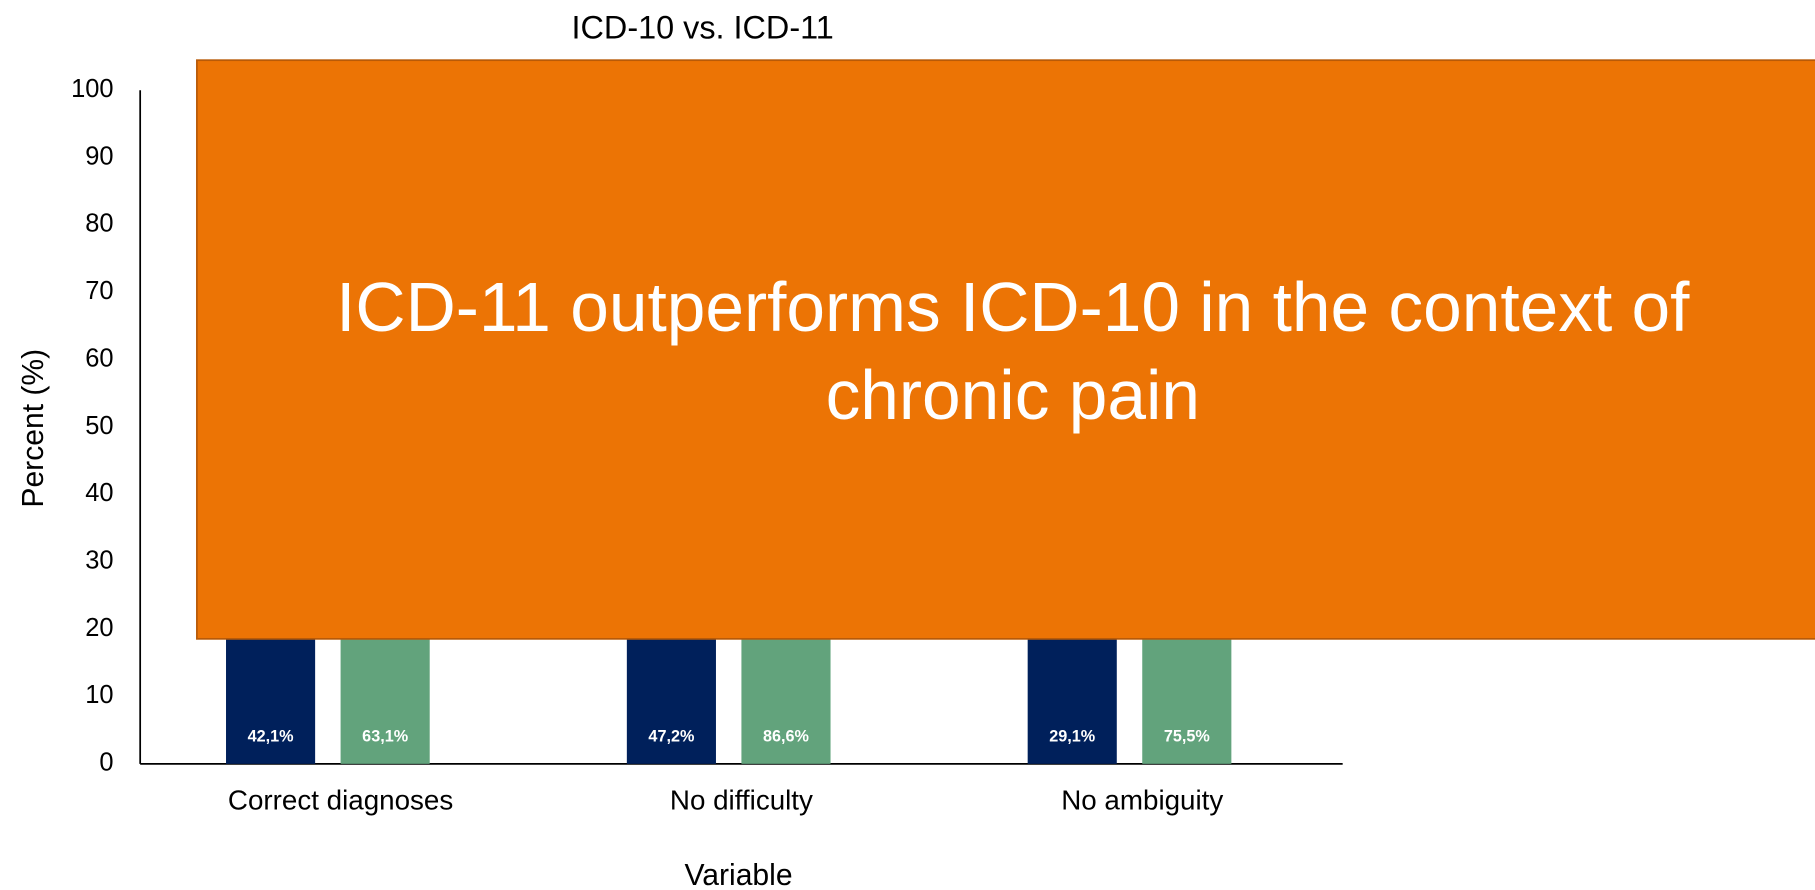 The width and height of the screenshot is (1815, 890). Describe the element at coordinates (786, 737) in the screenshot. I see `value-label: 86,6%` at that location.